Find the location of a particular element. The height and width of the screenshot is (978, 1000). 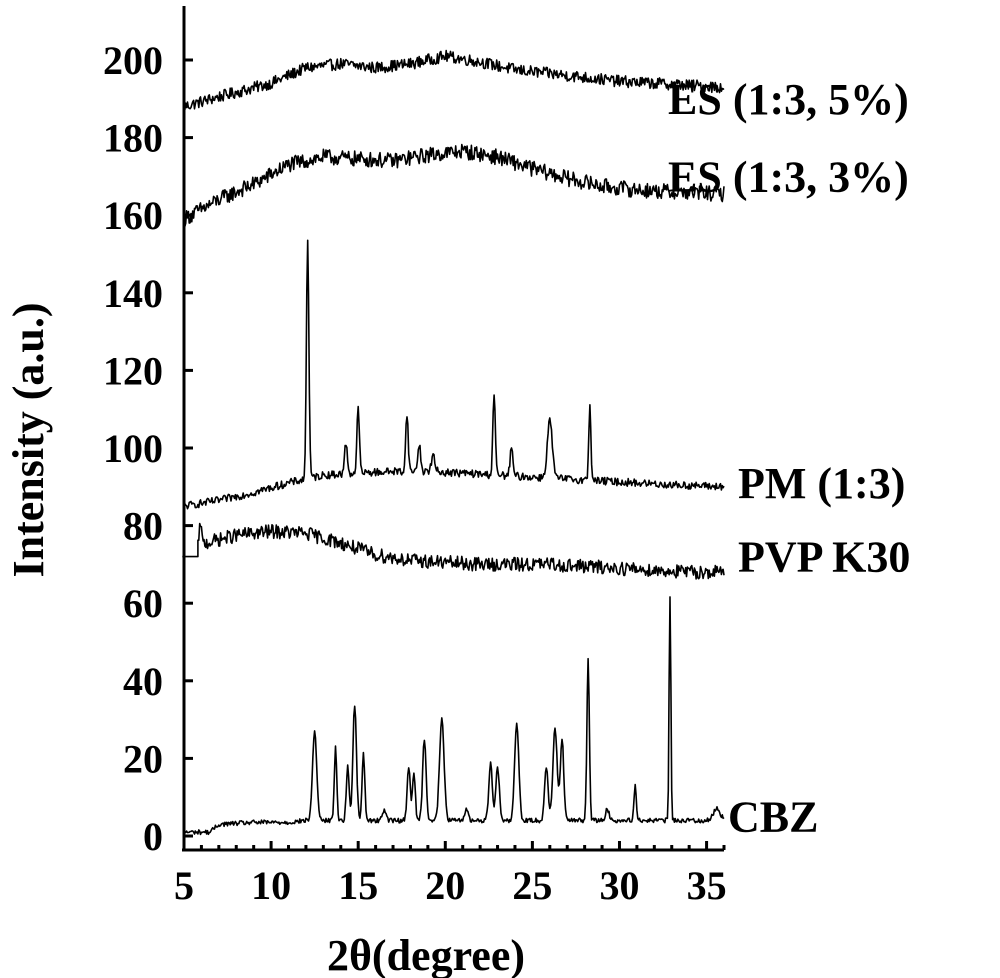

series-label-1: ES (1:3, 3%) is located at coordinates (788, 176).